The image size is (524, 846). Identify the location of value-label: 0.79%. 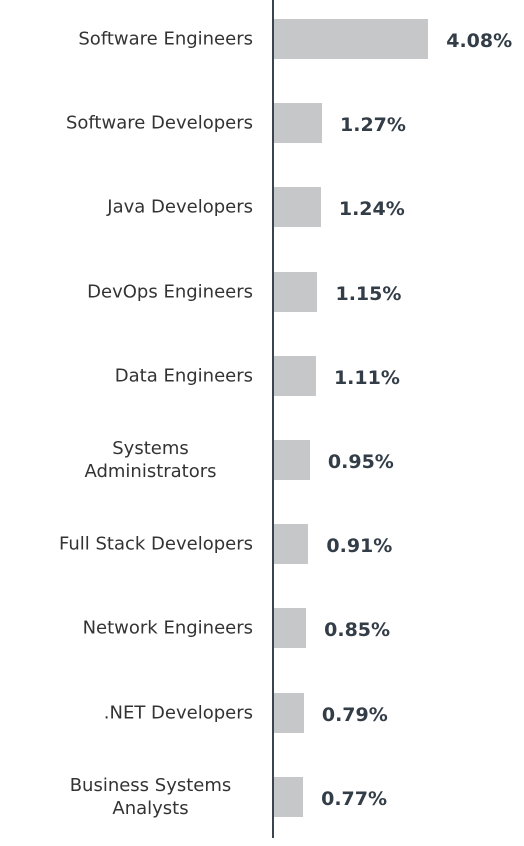
(354, 714).